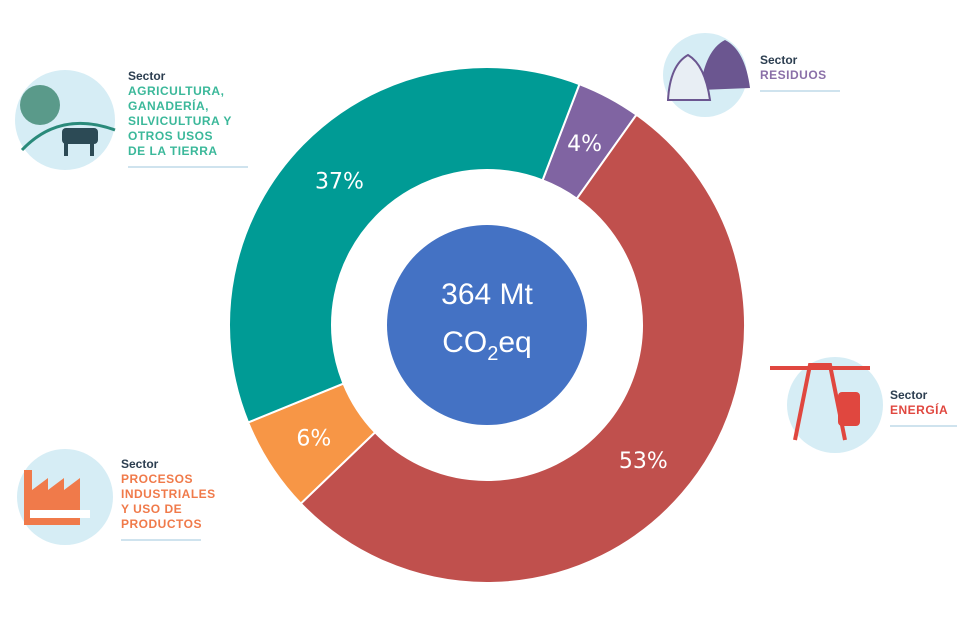  I want to click on icon-energia, so click(826, 405).